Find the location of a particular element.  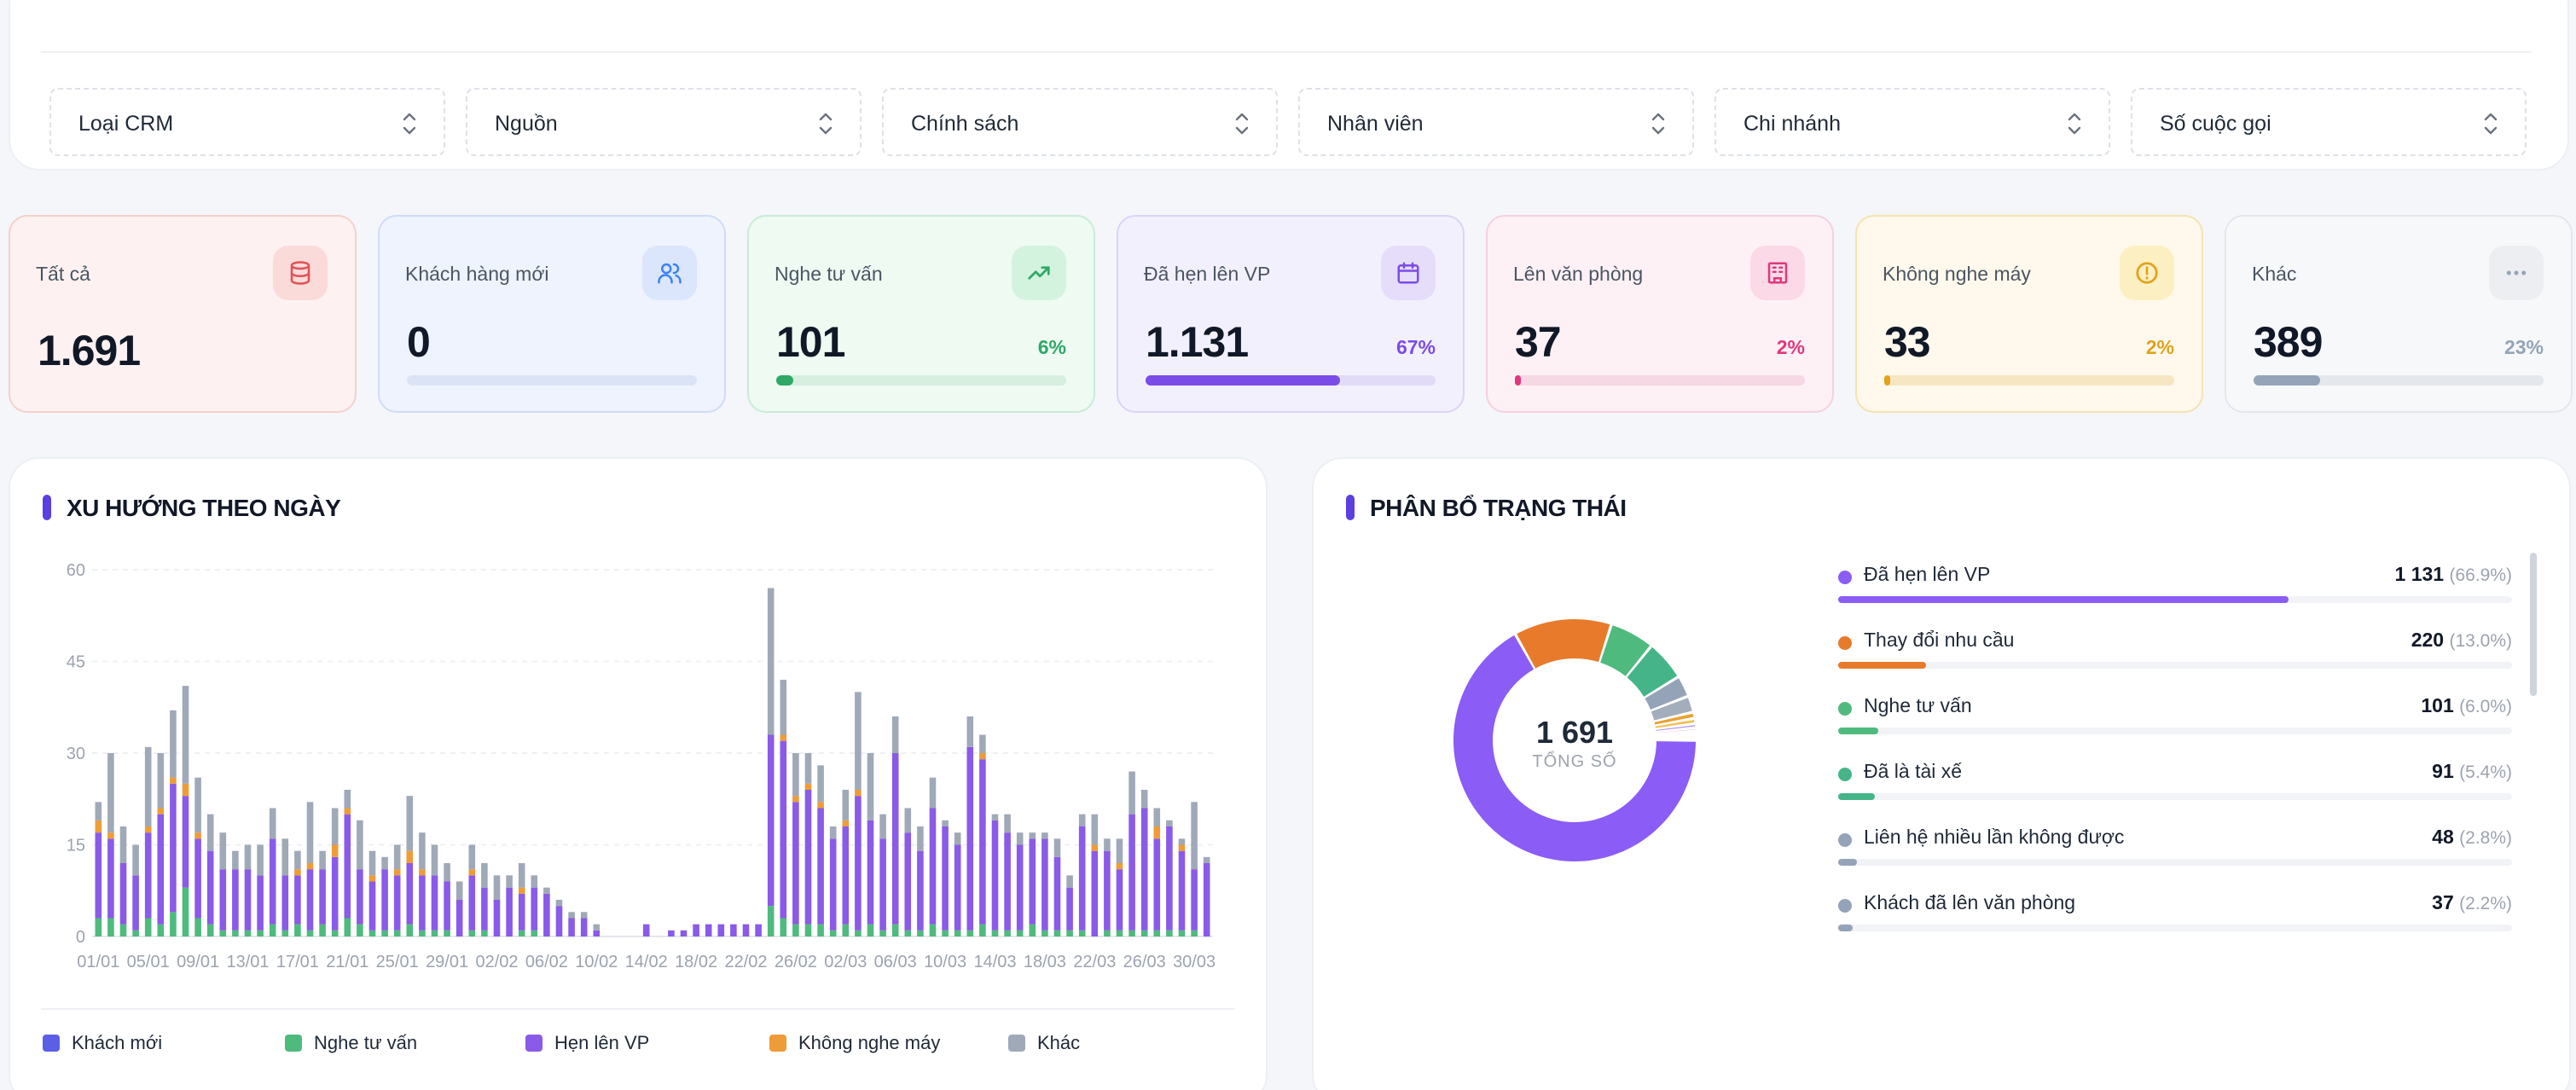

y-tick-label: 30 is located at coordinates (76, 754).